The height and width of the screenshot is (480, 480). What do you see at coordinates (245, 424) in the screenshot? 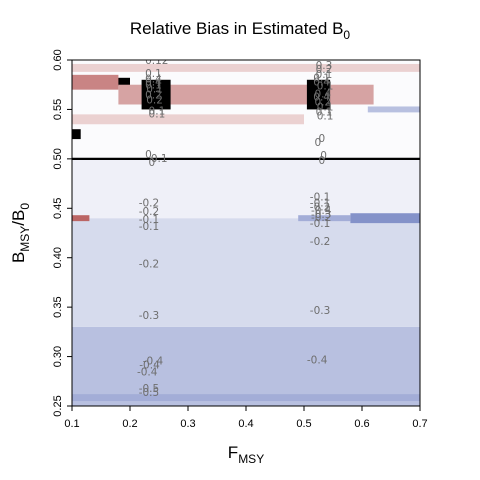
I see `x-tick-label: 0.4` at bounding box center [245, 424].